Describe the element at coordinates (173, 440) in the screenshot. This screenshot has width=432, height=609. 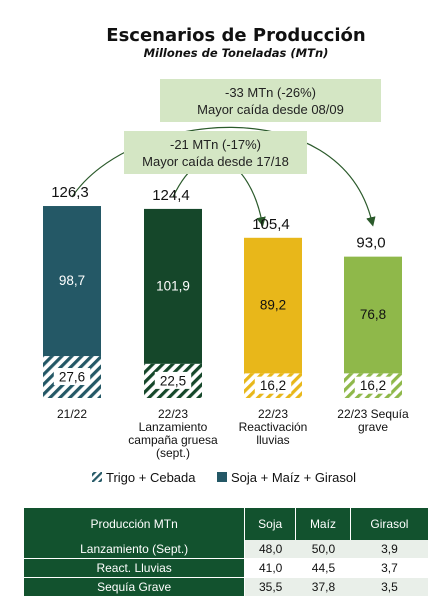
I see `category-label-1-2: campaña gruesa` at that location.